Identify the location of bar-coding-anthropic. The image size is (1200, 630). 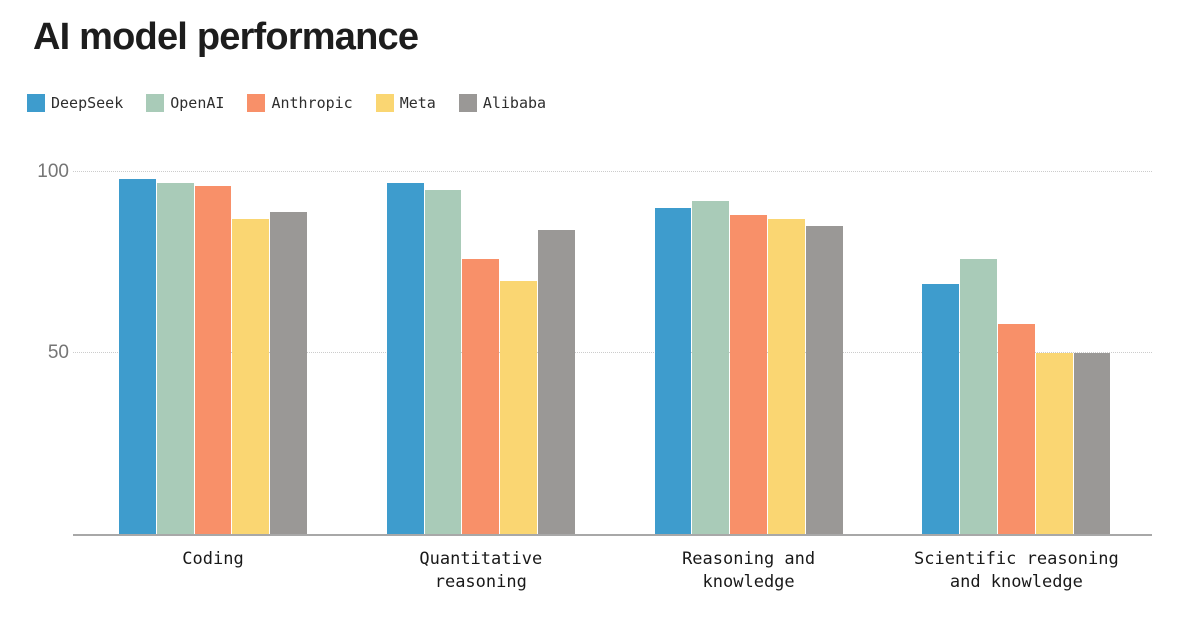
(213, 360).